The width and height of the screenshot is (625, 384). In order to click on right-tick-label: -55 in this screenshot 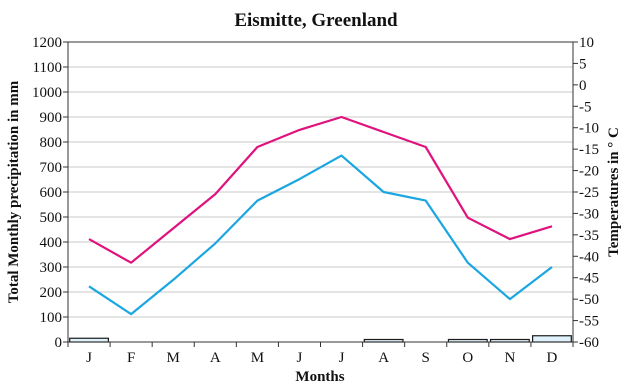, I will do `click(589, 322)`.